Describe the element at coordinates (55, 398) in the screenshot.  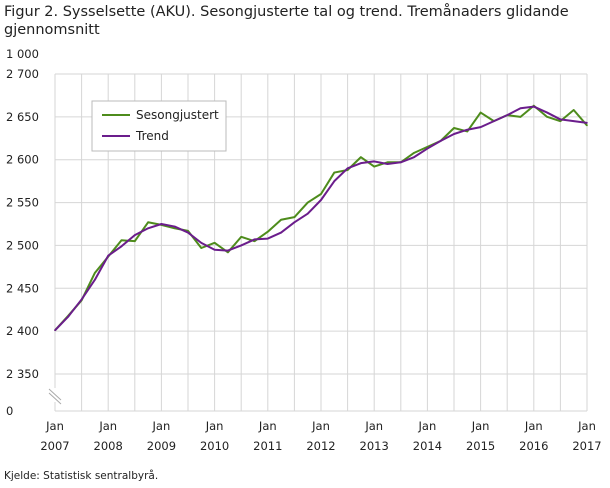
I see `axis-break-mark` at that location.